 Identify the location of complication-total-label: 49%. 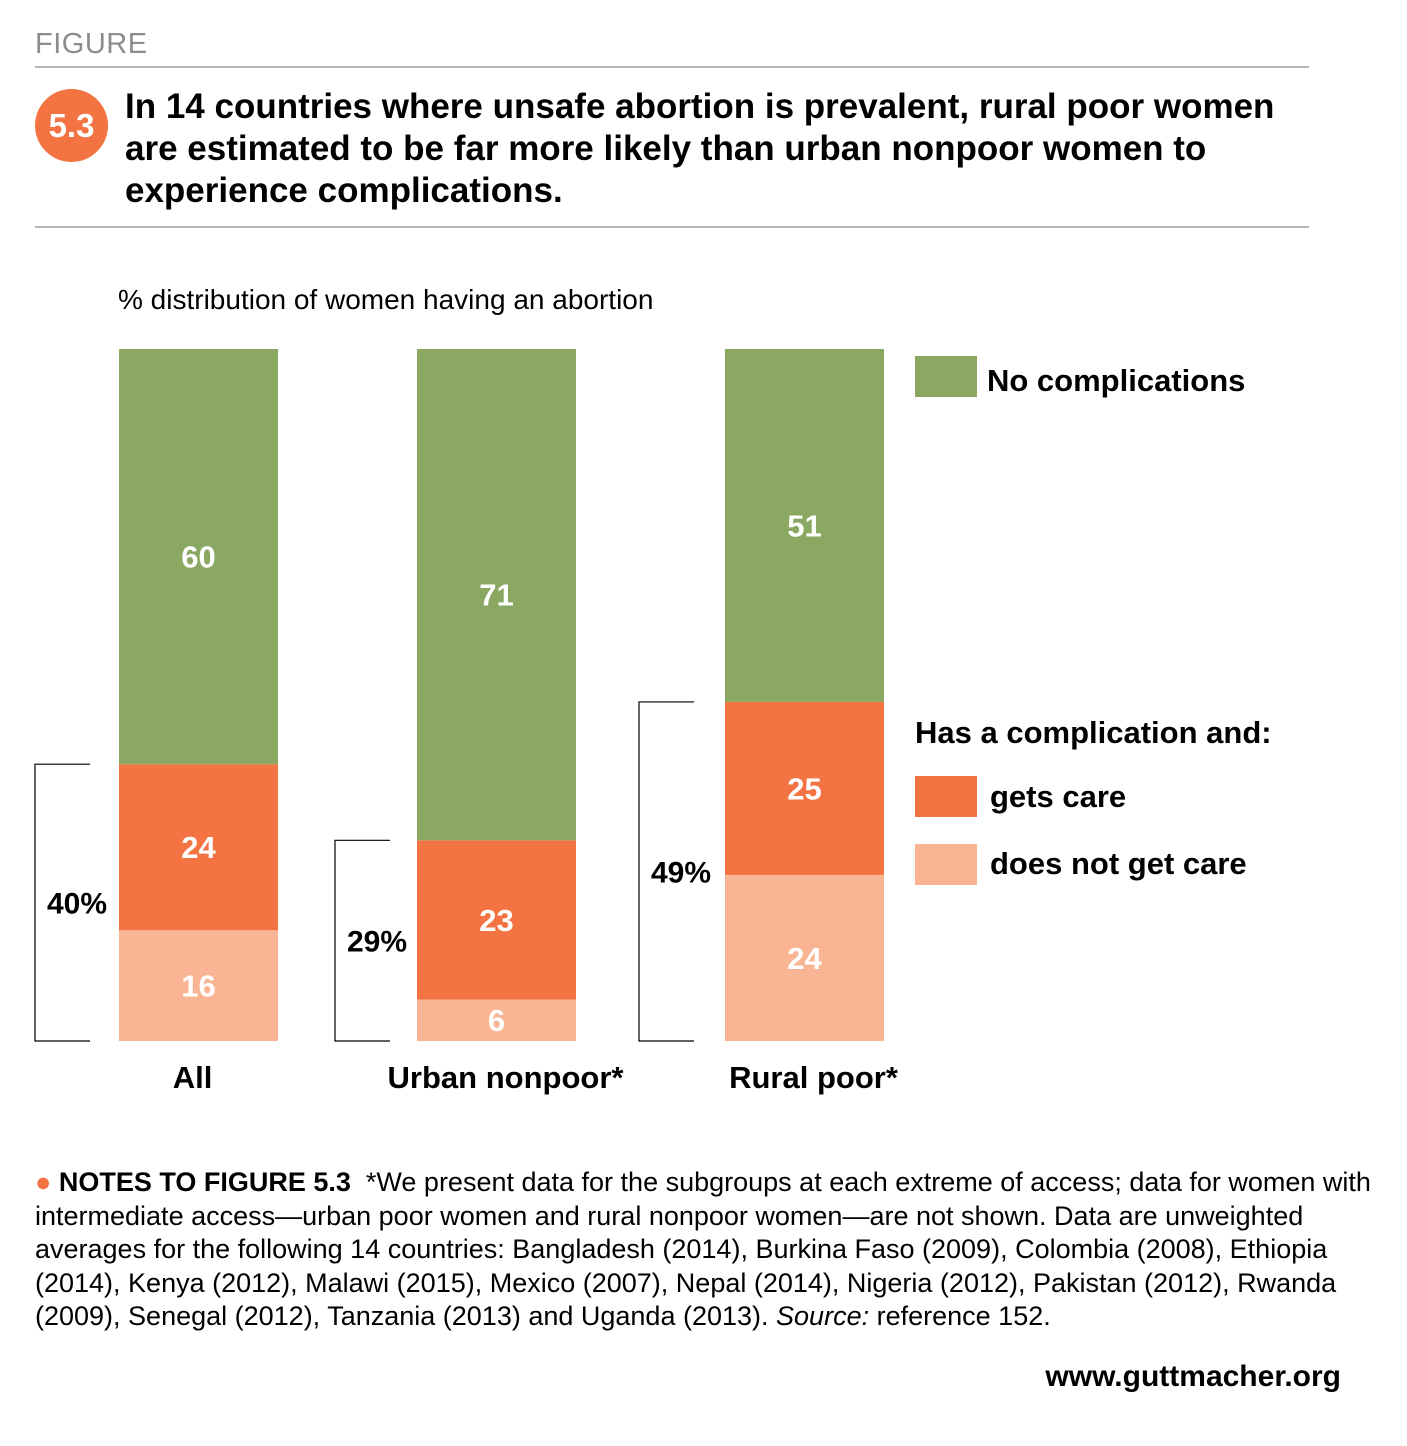
(681, 872).